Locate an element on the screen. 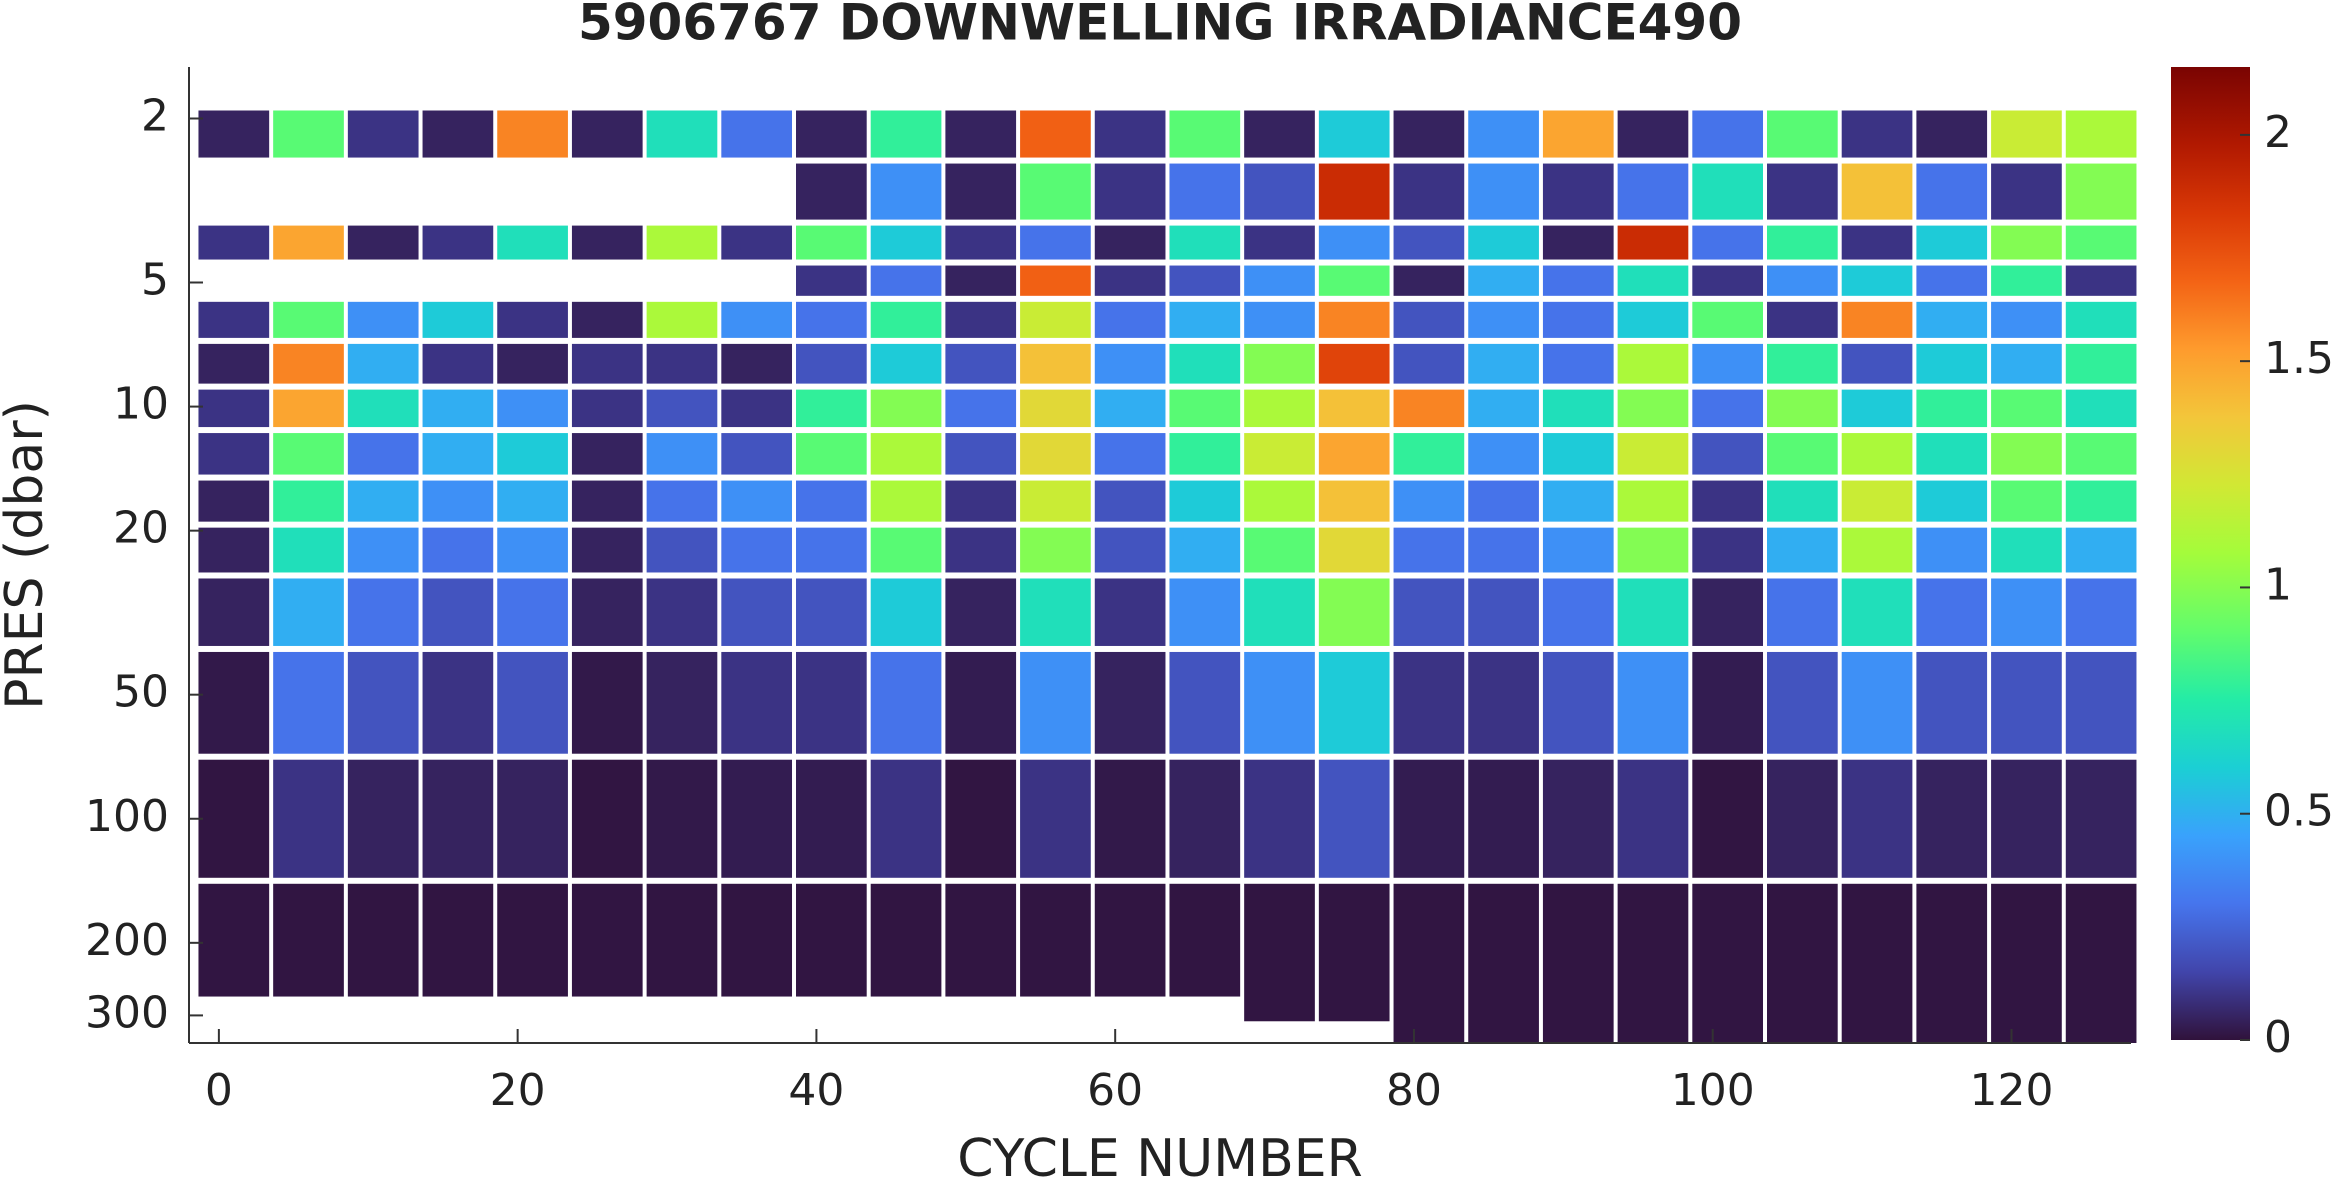  x-tick-label: 80 is located at coordinates (1414, 1090).